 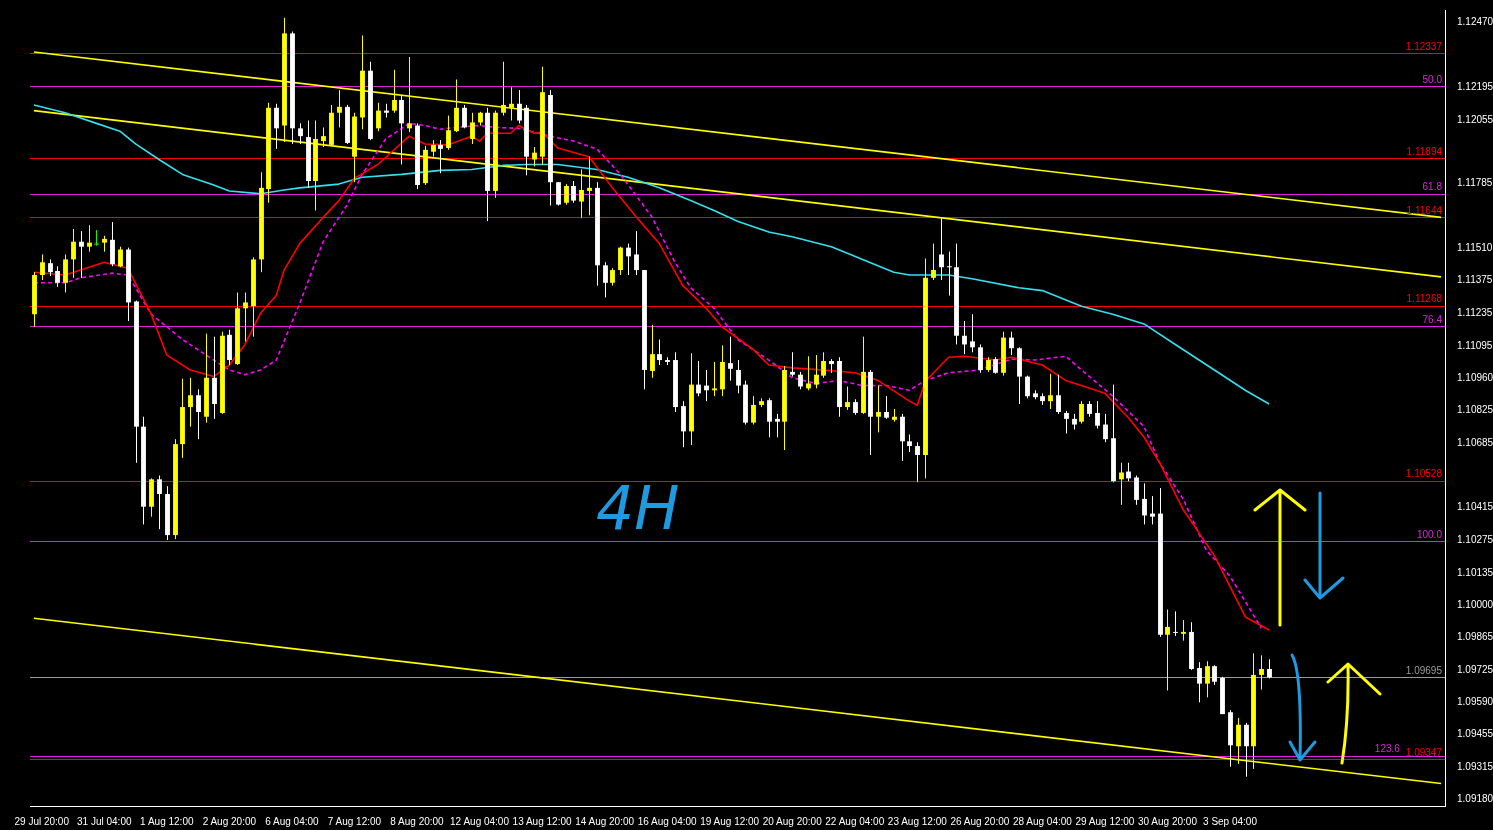 What do you see at coordinates (1424, 46) in the screenshot?
I see `ref-line-label: 1.12337` at bounding box center [1424, 46].